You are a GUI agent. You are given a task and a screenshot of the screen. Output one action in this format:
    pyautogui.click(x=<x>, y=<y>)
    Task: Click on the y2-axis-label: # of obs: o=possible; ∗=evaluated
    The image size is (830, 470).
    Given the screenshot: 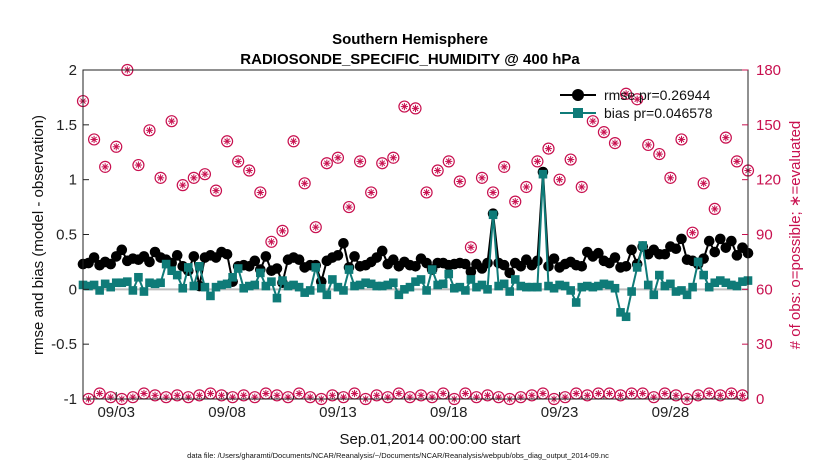 What is the action you would take?
    pyautogui.click(x=795, y=235)
    